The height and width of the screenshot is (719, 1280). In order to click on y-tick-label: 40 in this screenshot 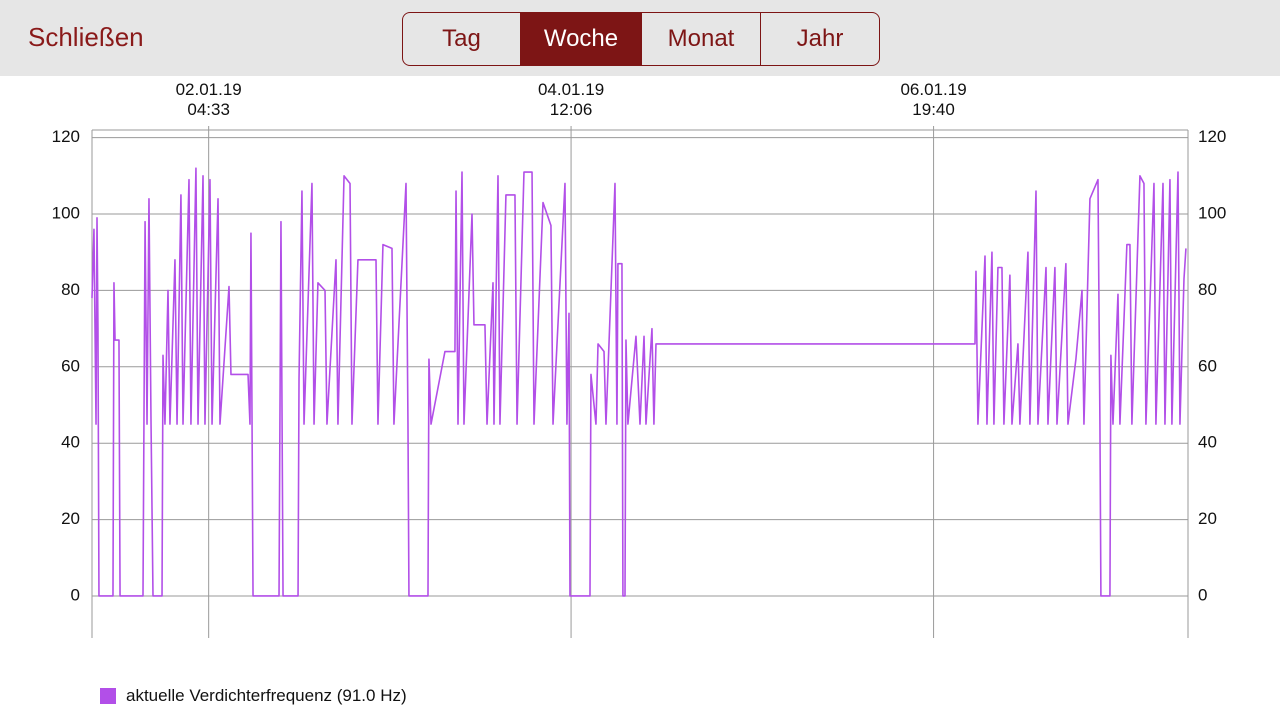, I will do `click(70, 442)`.